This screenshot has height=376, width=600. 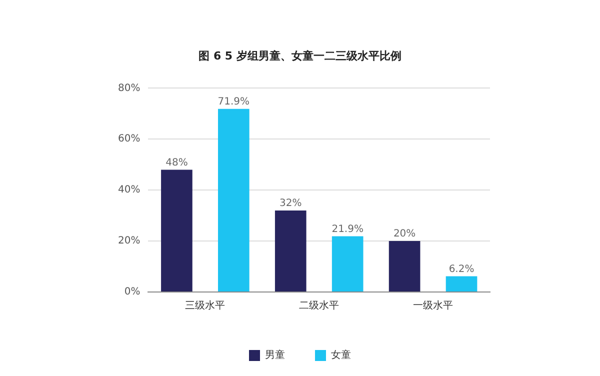 What do you see at coordinates (291, 204) in the screenshot?
I see `data-label: 32%` at bounding box center [291, 204].